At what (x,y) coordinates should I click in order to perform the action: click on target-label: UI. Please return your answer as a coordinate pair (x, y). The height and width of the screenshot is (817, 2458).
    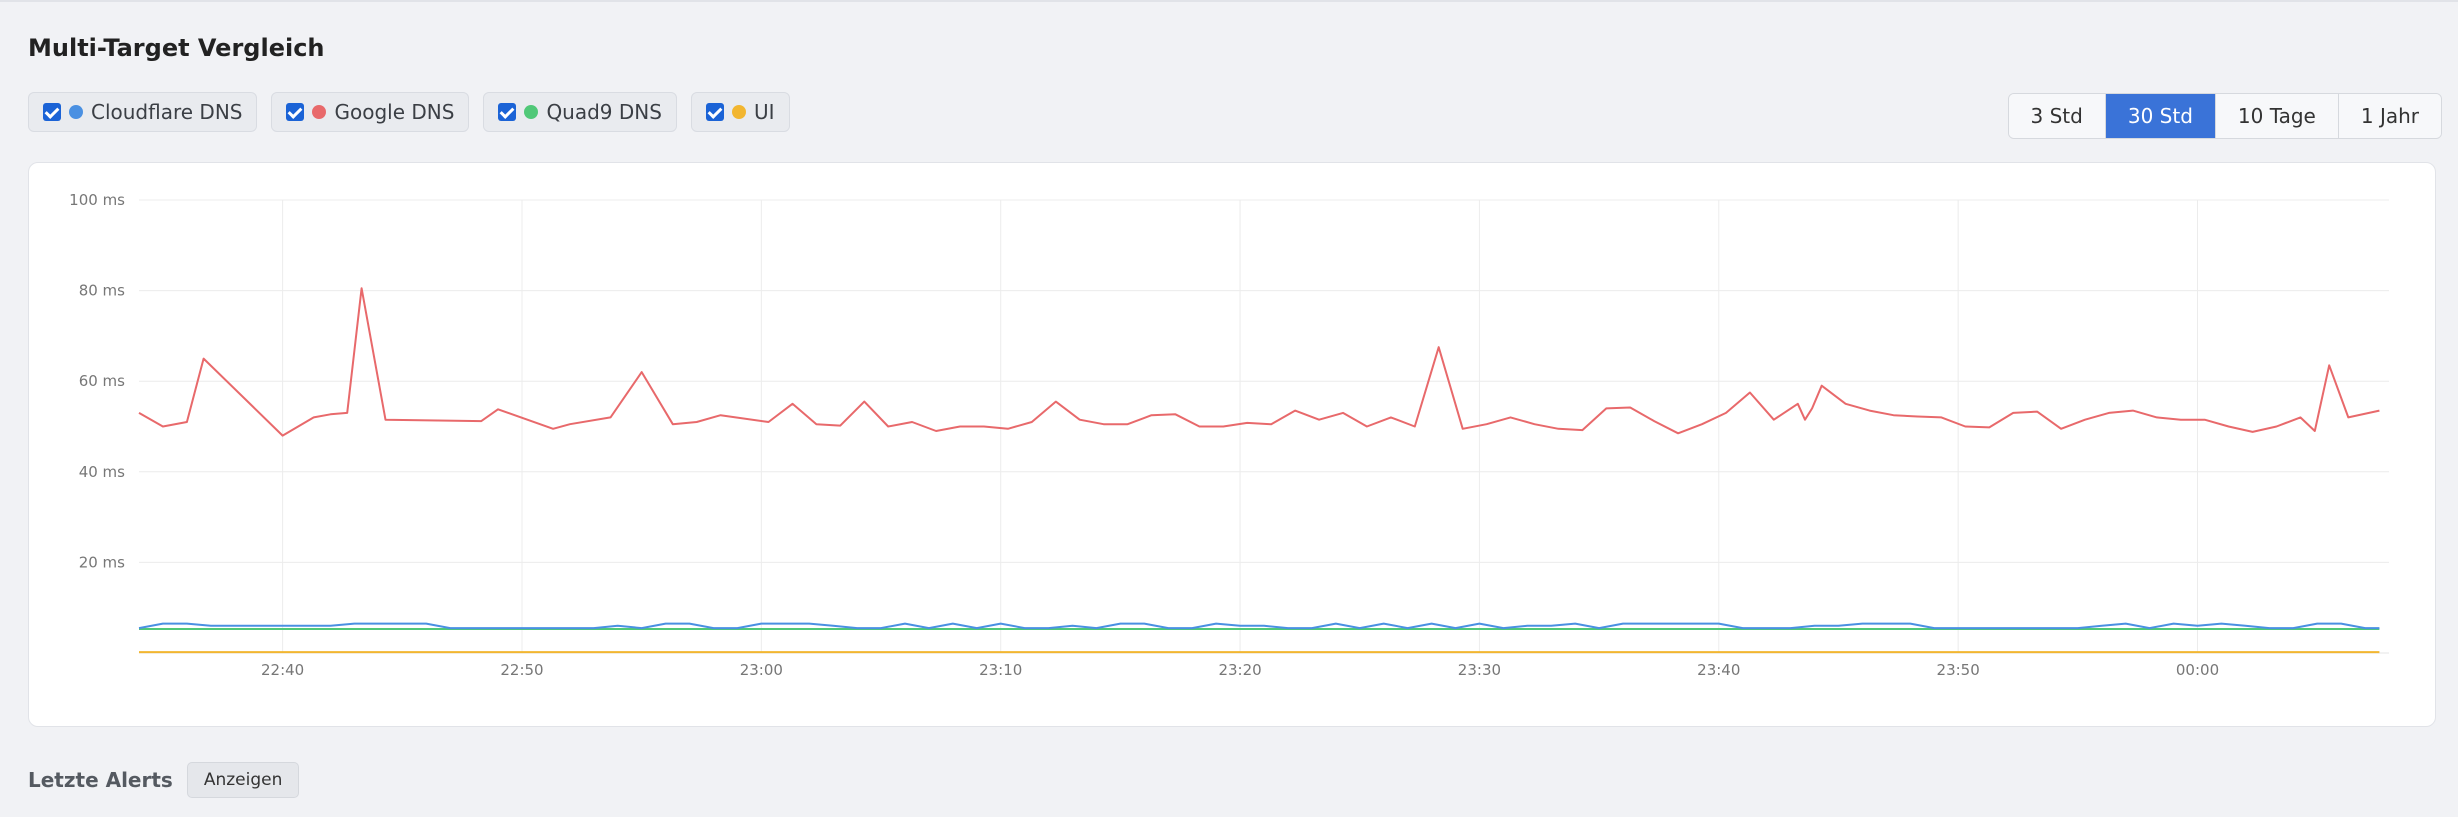
    Looking at the image, I should click on (764, 112).